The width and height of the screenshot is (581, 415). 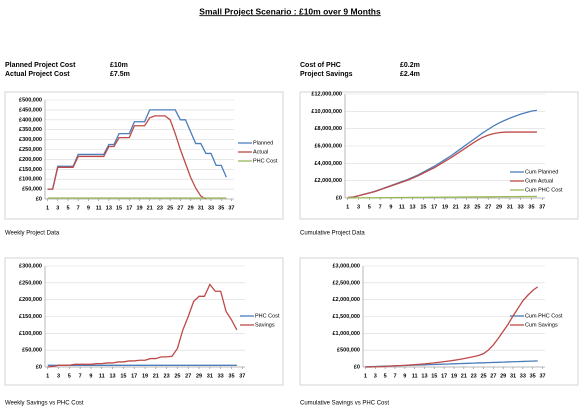 What do you see at coordinates (263, 143) in the screenshot?
I see `legend-label: Planned` at bounding box center [263, 143].